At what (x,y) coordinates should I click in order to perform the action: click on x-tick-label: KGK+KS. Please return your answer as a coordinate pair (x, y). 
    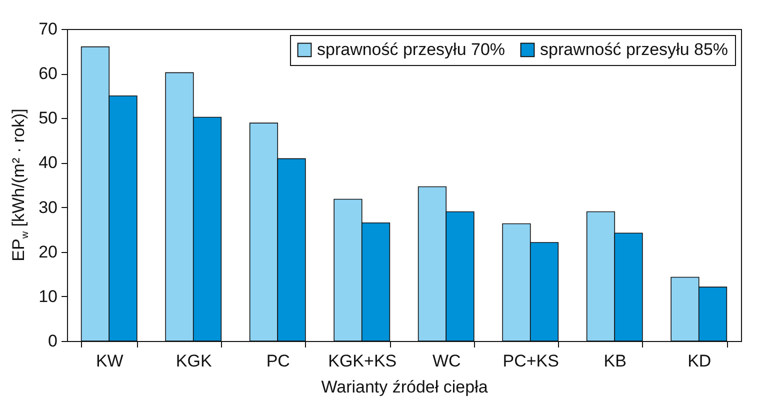
    Looking at the image, I should click on (362, 361).